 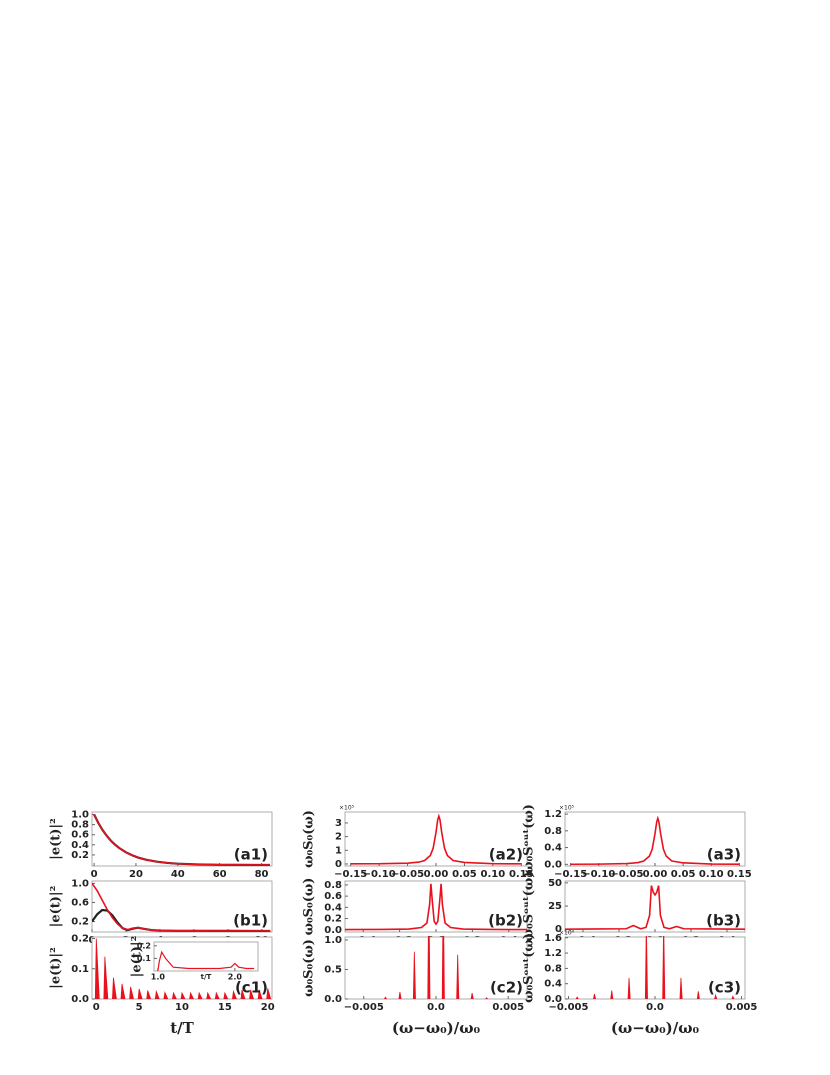 I want to click on y-tick-label: 1.6, so click(x=553, y=938).